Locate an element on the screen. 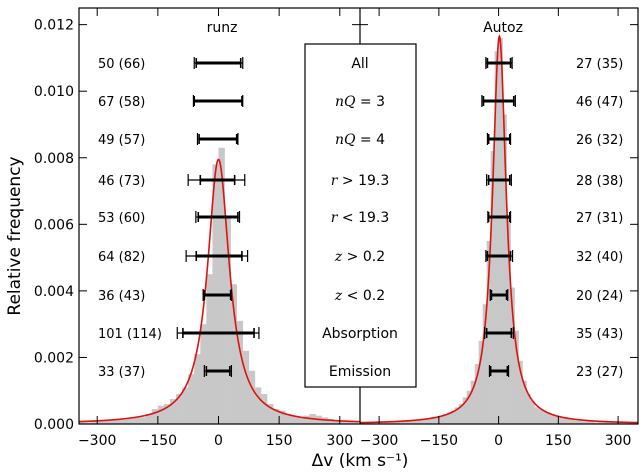 The image size is (642, 474). legend-entry-7: Absorption is located at coordinates (360, 334).